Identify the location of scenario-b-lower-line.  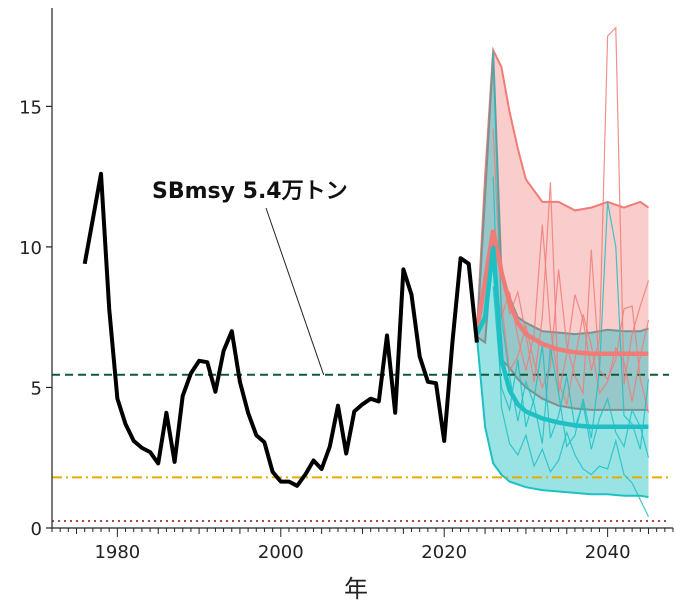
(562, 417).